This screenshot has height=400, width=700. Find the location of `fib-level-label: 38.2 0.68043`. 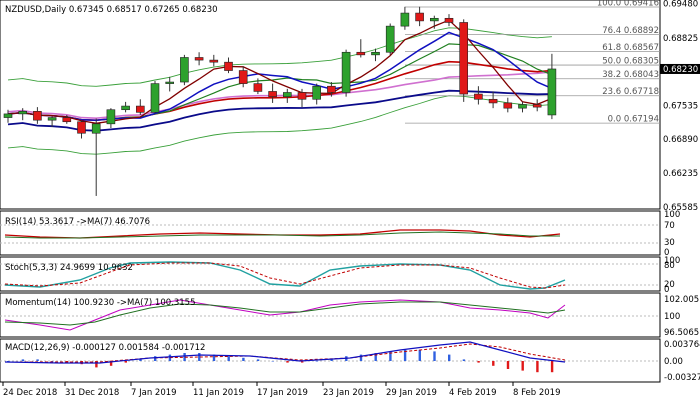

fib-level-label: 38.2 0.68043 is located at coordinates (630, 75).